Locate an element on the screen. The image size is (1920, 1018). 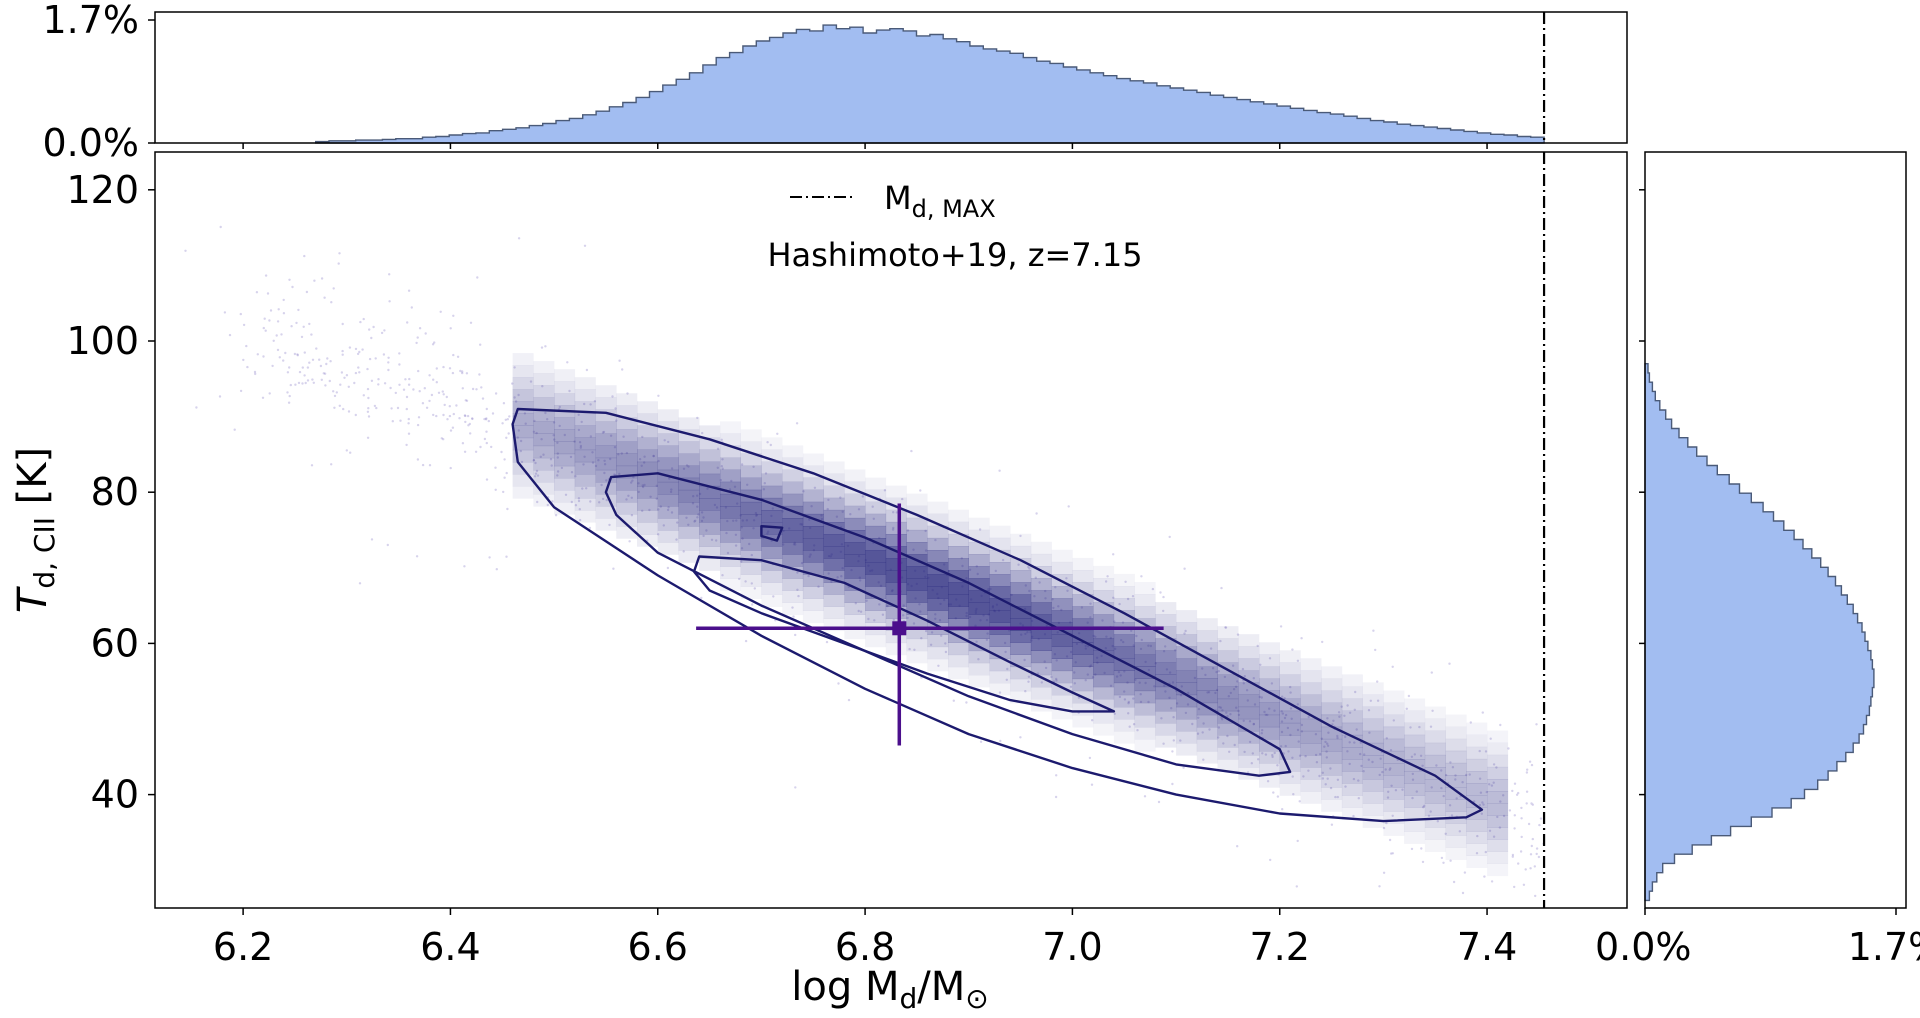
y-tick-label: 40 is located at coordinates (115, 795).